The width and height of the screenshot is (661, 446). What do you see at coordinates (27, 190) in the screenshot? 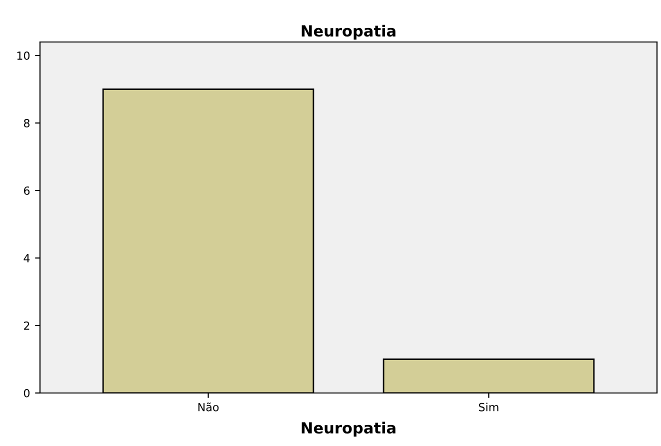
I see `y-tick-label: 6` at bounding box center [27, 190].